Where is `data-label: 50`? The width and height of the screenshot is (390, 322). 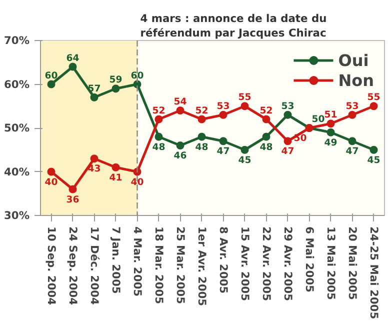 data-label: 50 is located at coordinates (319, 119).